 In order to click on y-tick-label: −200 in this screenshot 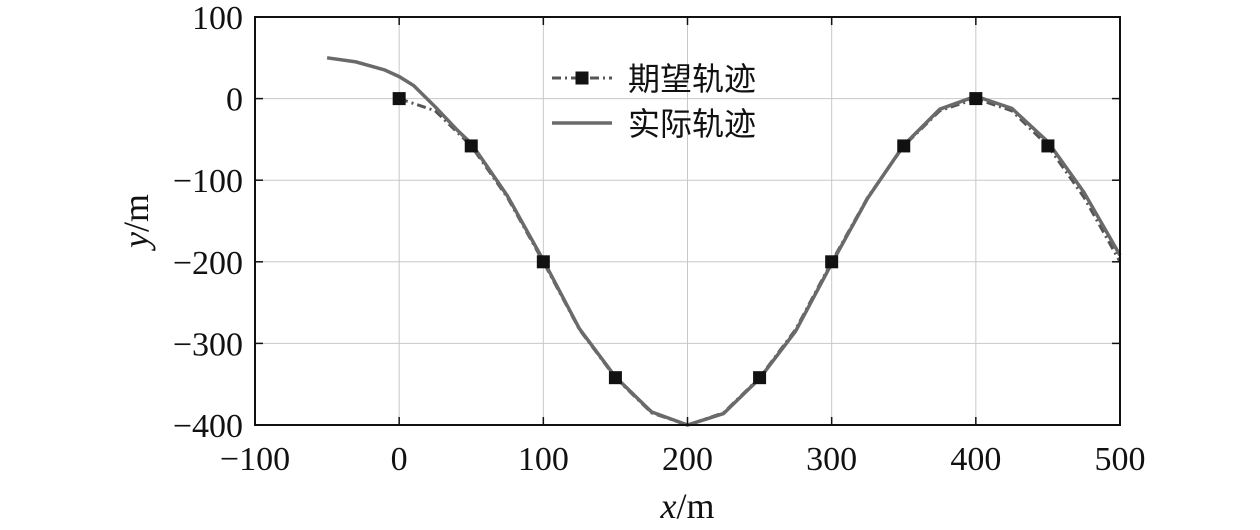, I will do `click(208, 263)`.